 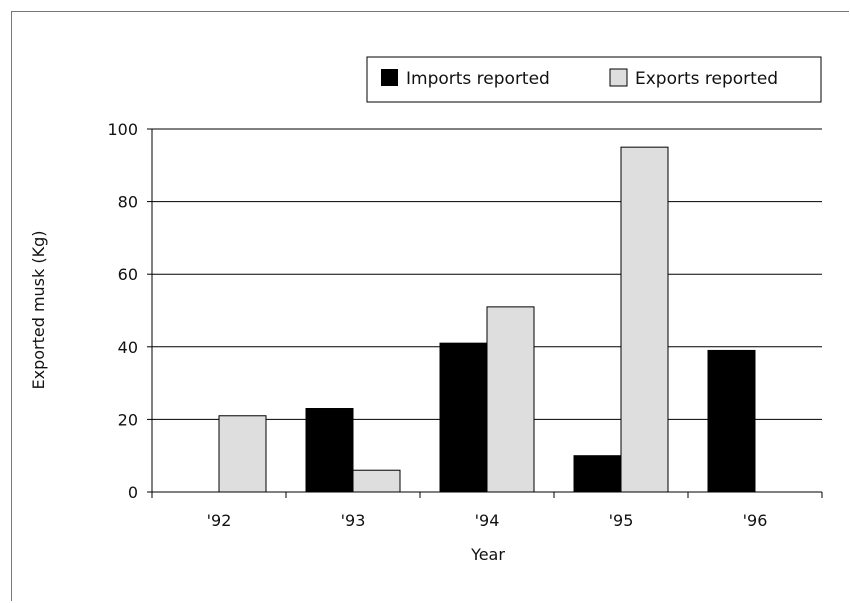 I want to click on x-tick-label: '95, so click(x=621, y=520).